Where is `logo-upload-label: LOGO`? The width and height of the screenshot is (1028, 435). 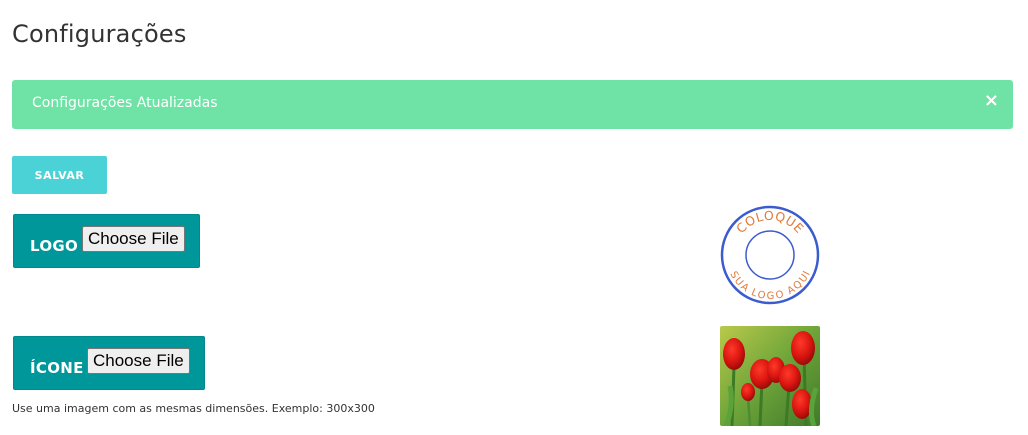
logo-upload-label: LOGO is located at coordinates (54, 246).